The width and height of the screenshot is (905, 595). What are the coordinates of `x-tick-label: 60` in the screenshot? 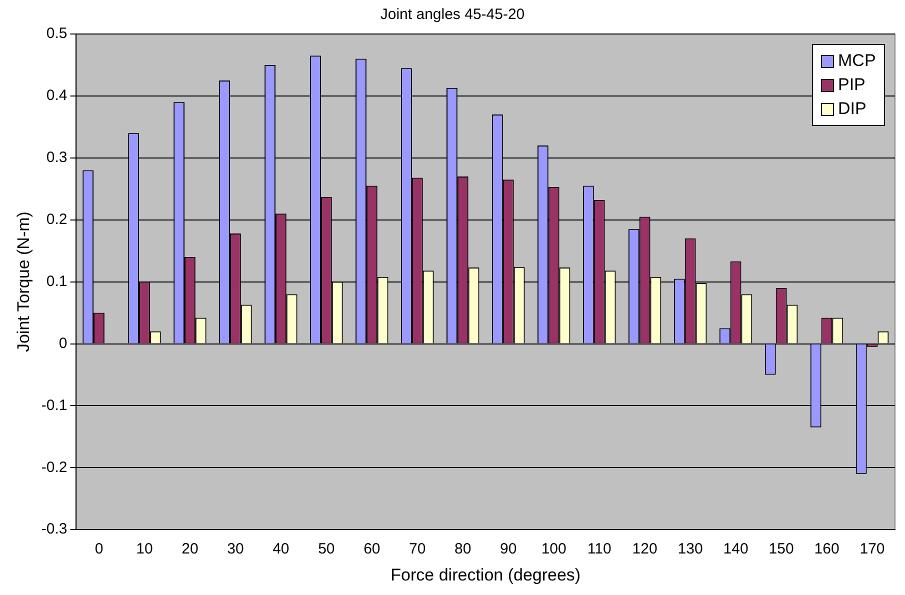 It's located at (372, 549).